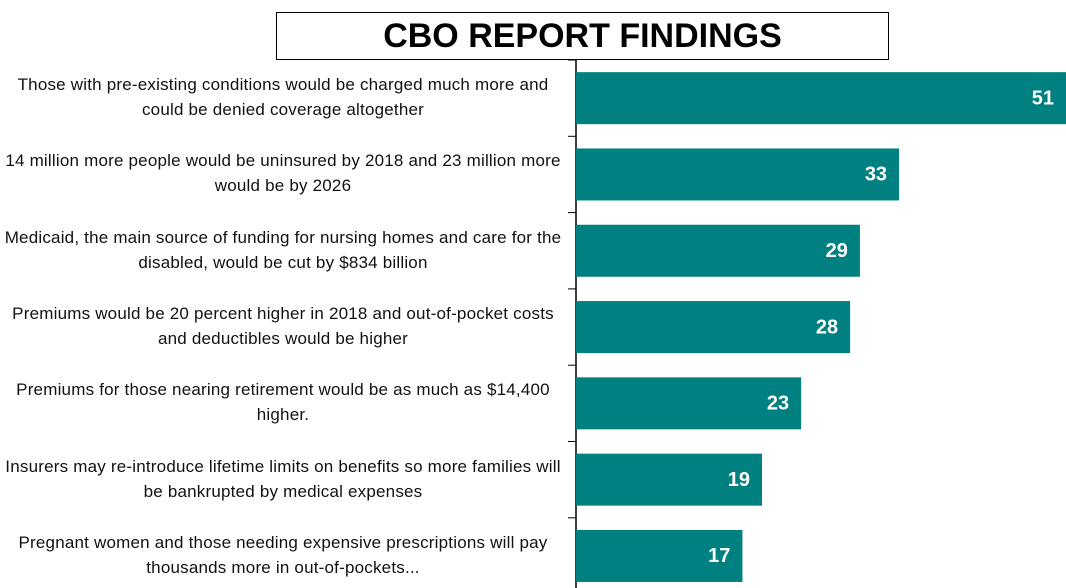 The image size is (1066, 588). What do you see at coordinates (739, 480) in the screenshot?
I see `data-label: 19` at bounding box center [739, 480].